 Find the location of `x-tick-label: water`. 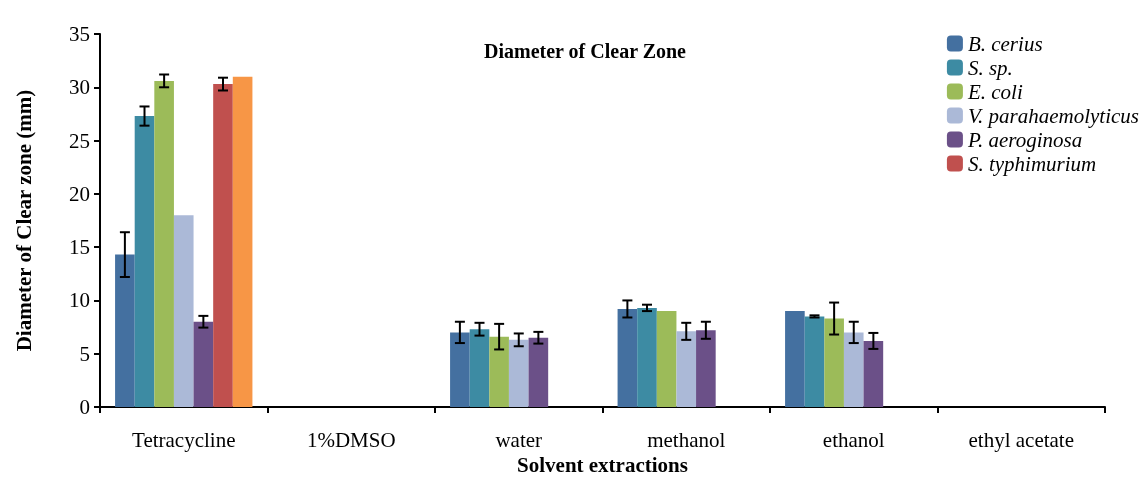

x-tick-label: water is located at coordinates (519, 439).